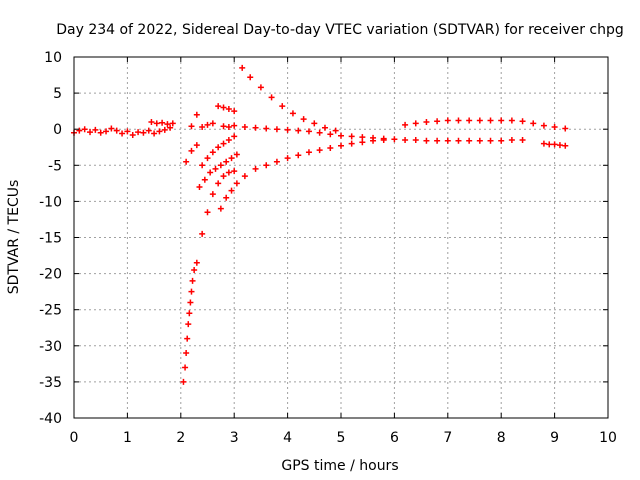 The height and width of the screenshot is (480, 640). I want to click on x-tick-label: 5, so click(341, 438).